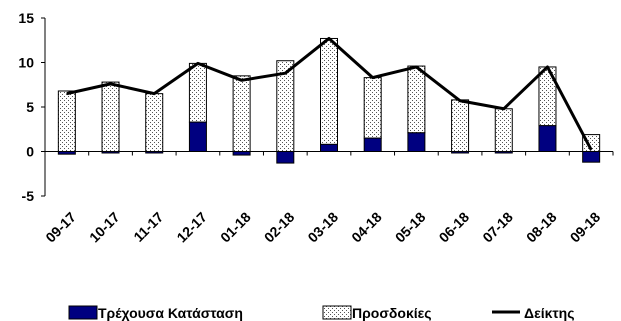  Describe the element at coordinates (337, 312) in the screenshot. I see `legend-swatch-expectations` at that location.